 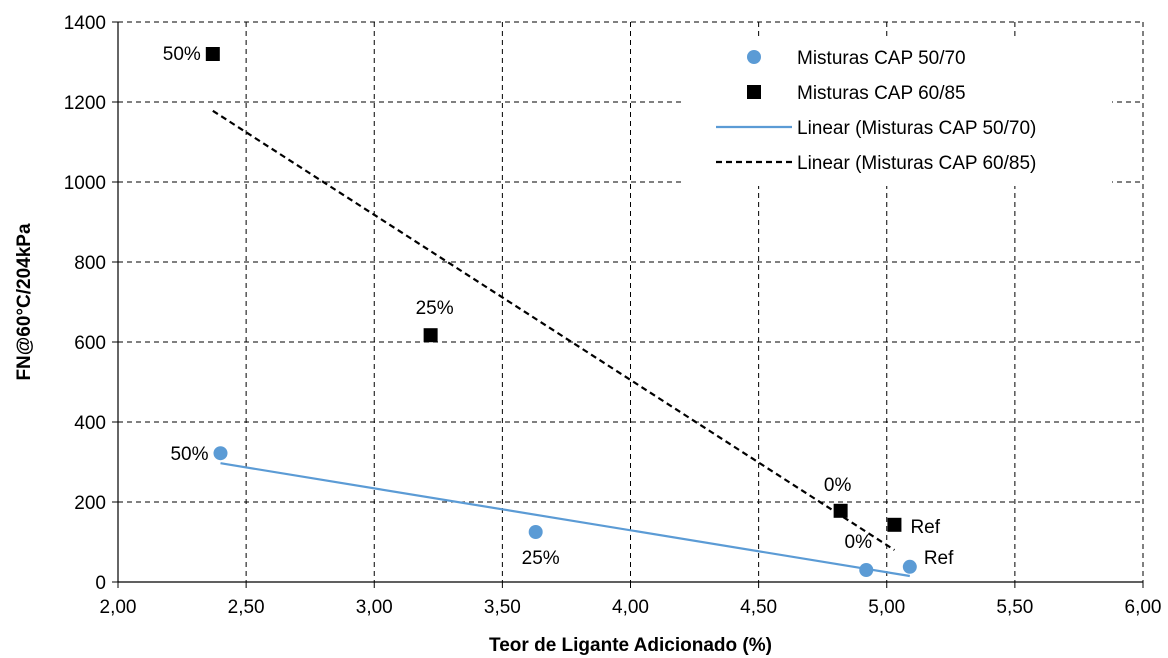 What do you see at coordinates (24, 302) in the screenshot?
I see `y-axis-title: FN@60°C/204kPa` at bounding box center [24, 302].